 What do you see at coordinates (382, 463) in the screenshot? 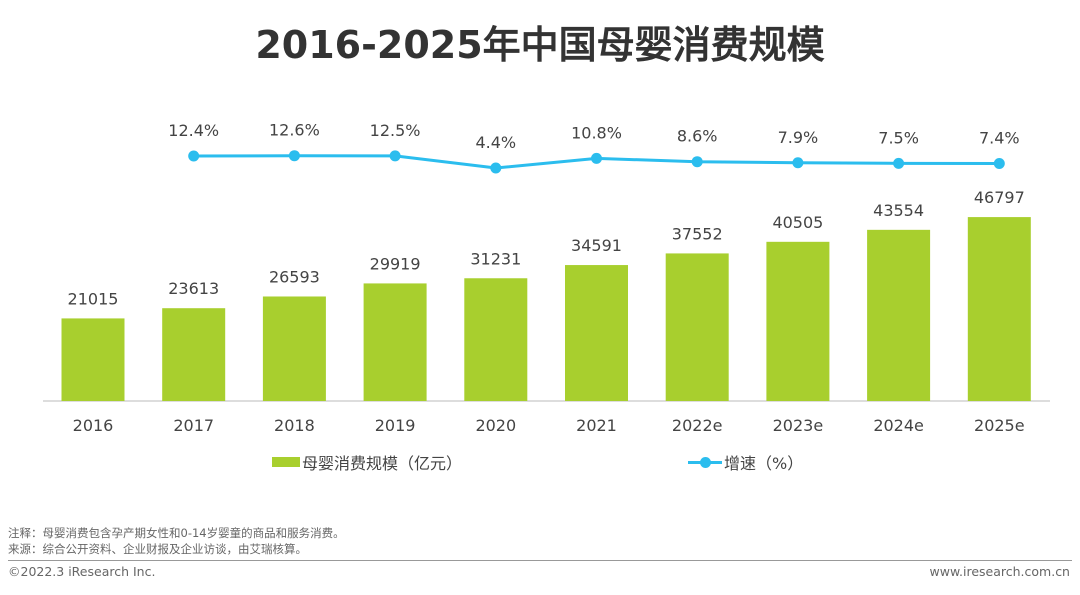
I see `legend-label: 母婴消费规模（亿元）` at bounding box center [382, 463].